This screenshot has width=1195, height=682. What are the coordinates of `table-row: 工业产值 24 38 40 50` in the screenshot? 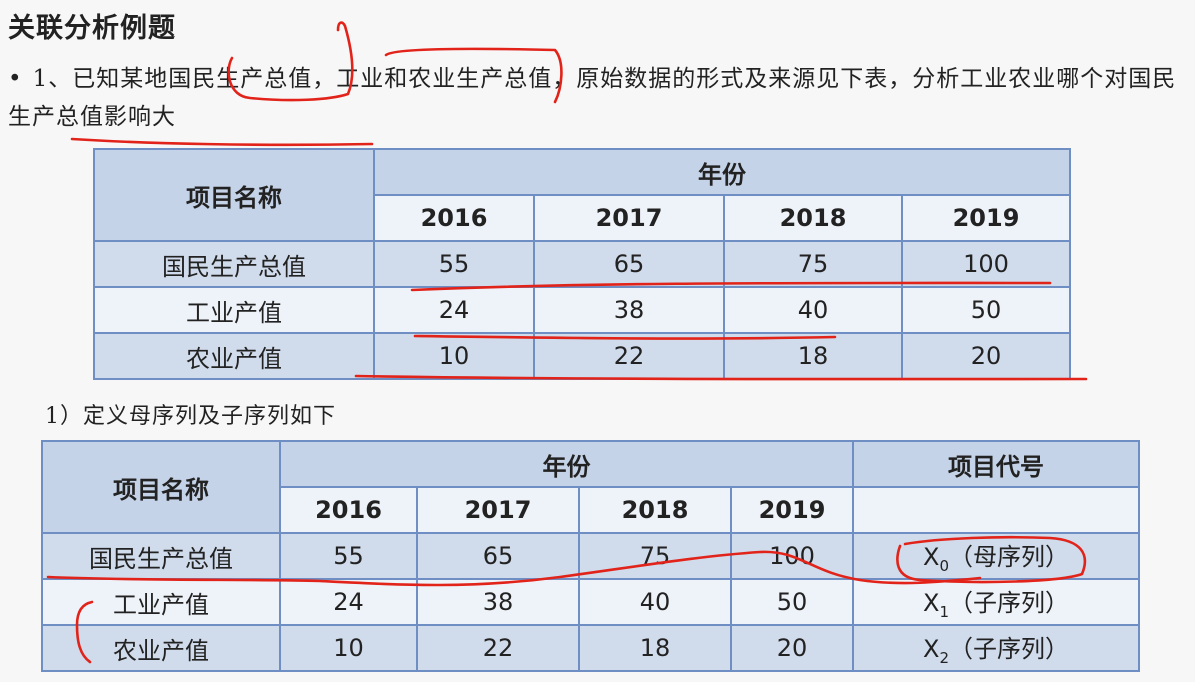 It's located at (582, 310).